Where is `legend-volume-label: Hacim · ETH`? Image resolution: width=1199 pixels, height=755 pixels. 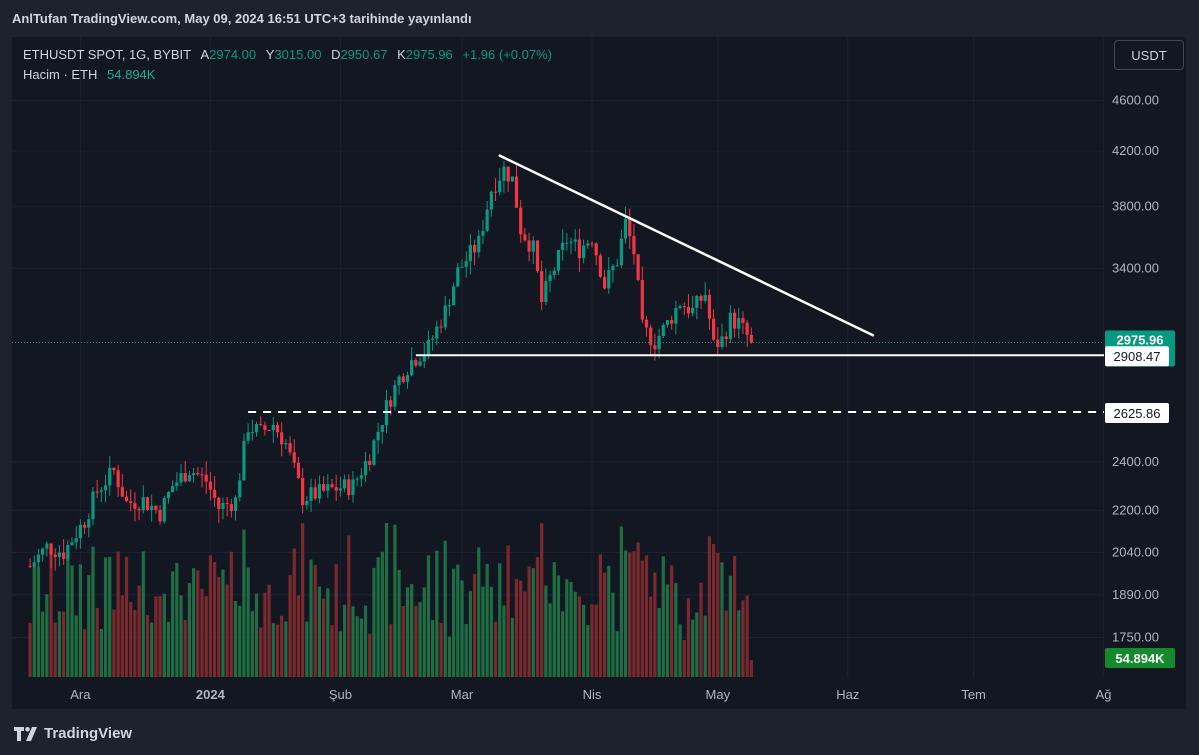 legend-volume-label: Hacim · ETH is located at coordinates (60, 74).